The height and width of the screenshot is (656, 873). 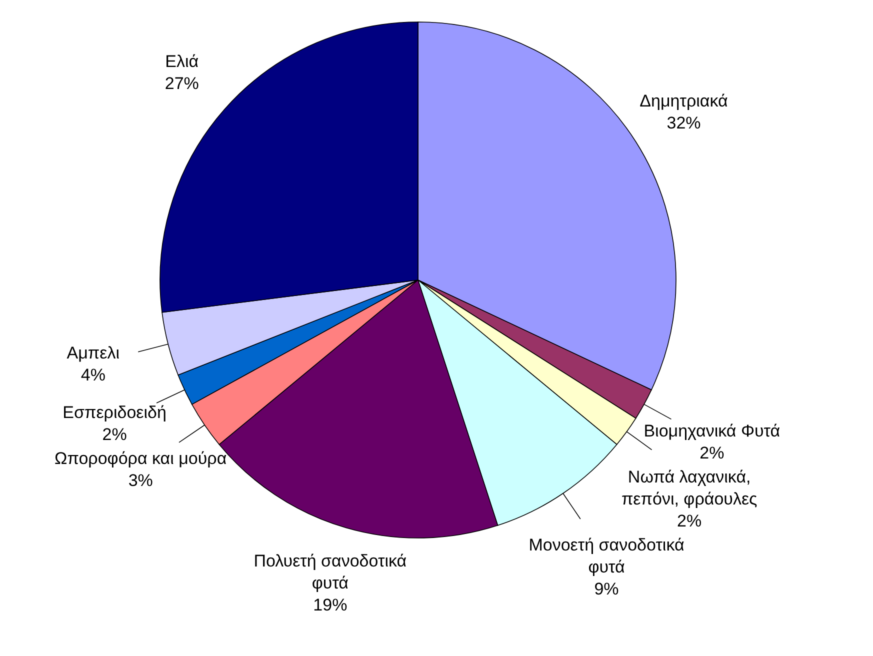 I want to click on data-label: 3%, so click(x=140, y=480).